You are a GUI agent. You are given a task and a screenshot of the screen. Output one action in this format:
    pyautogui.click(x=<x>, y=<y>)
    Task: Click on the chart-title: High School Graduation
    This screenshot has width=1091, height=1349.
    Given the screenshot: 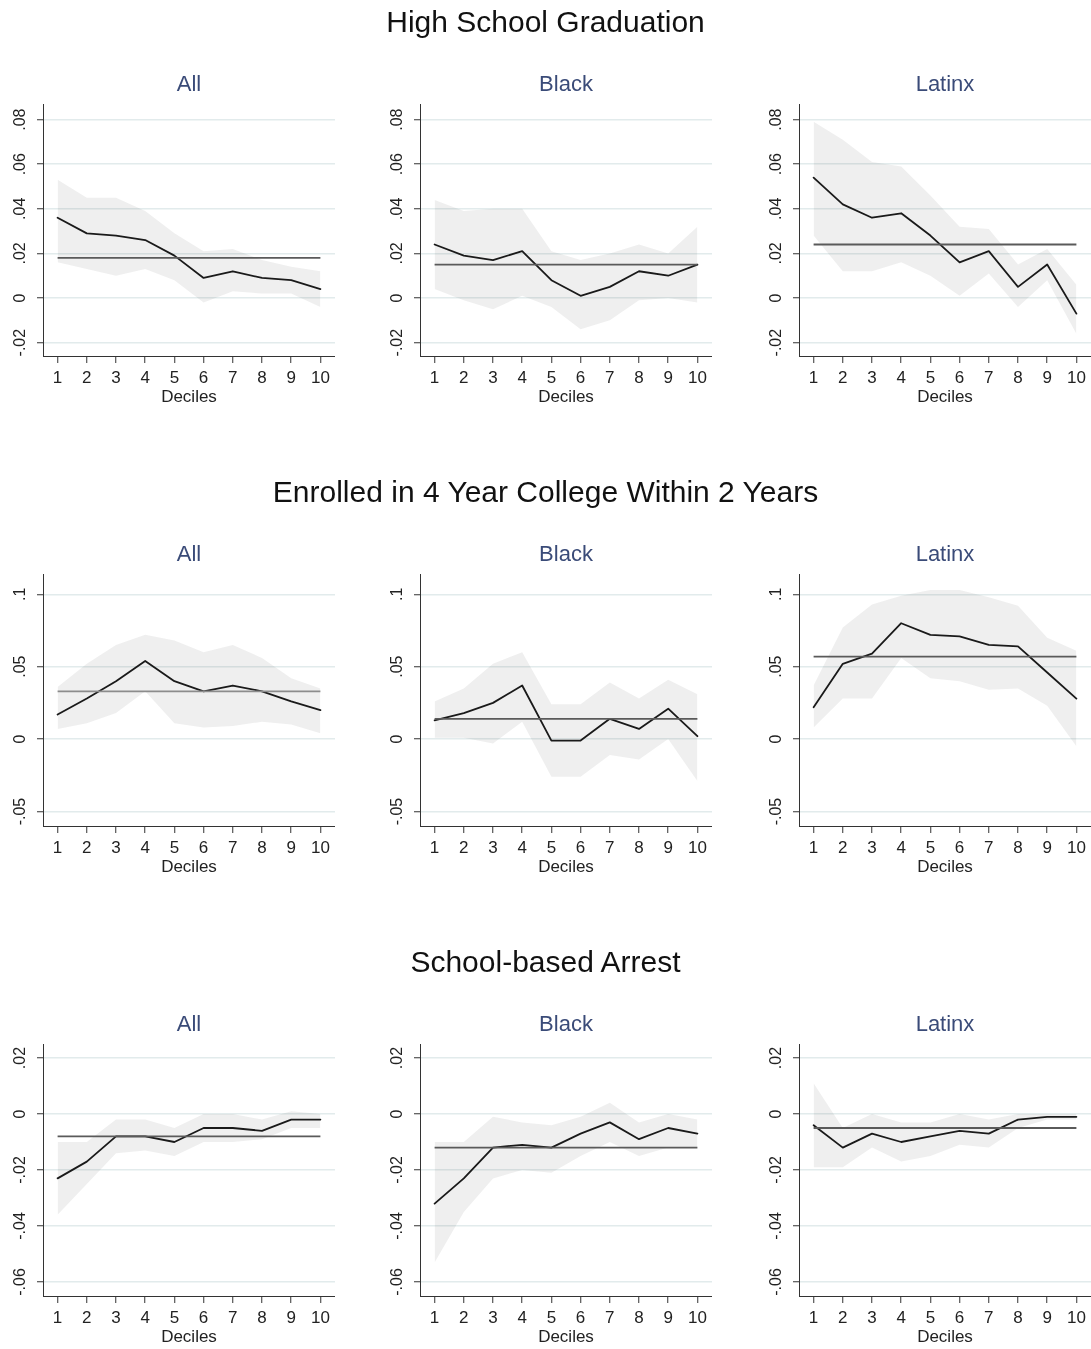 What is the action you would take?
    pyautogui.click(x=545, y=22)
    